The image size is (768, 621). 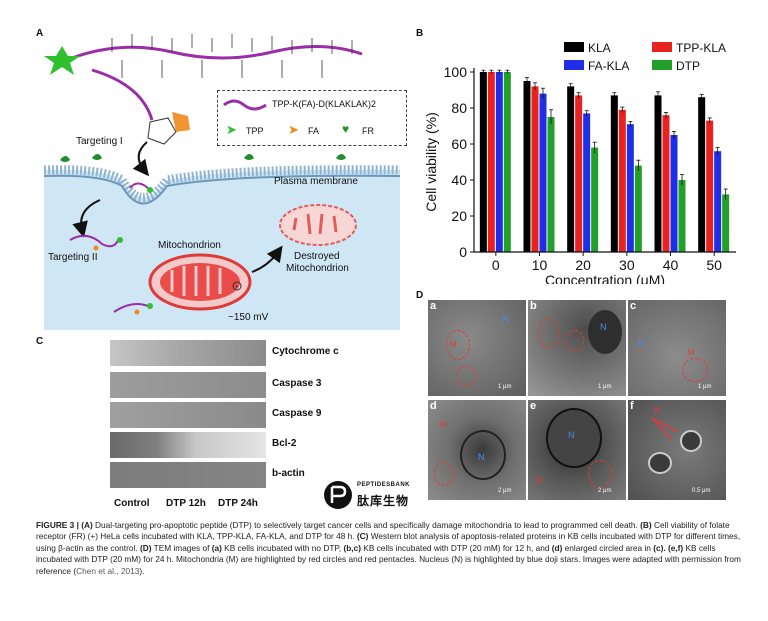 I want to click on destroyed-label-2: Mitochondrion, so click(x=317, y=268).